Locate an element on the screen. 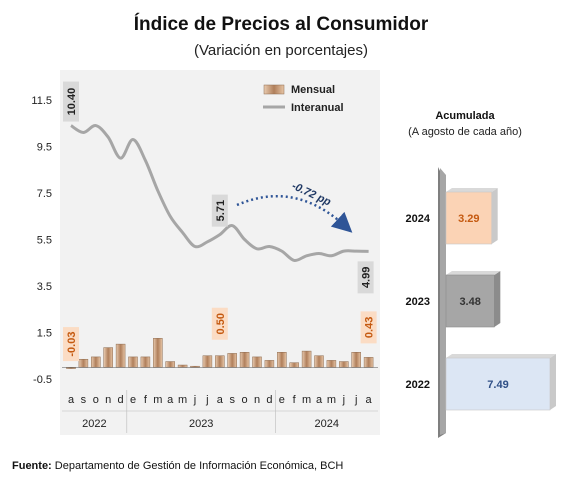 This screenshot has width=562, height=486. y-tick-label: 7.5 is located at coordinates (44, 194).